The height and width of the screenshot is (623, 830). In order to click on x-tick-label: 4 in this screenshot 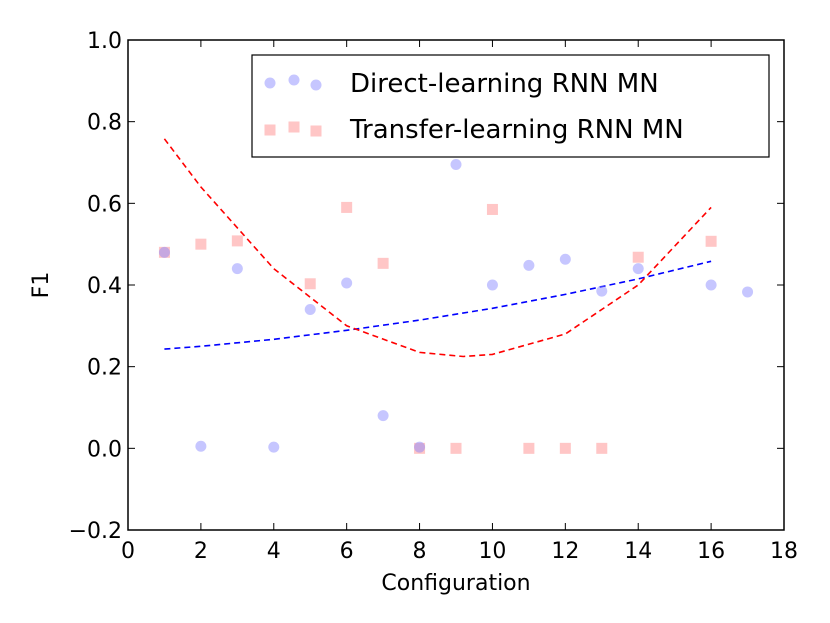, I will do `click(274, 551)`.